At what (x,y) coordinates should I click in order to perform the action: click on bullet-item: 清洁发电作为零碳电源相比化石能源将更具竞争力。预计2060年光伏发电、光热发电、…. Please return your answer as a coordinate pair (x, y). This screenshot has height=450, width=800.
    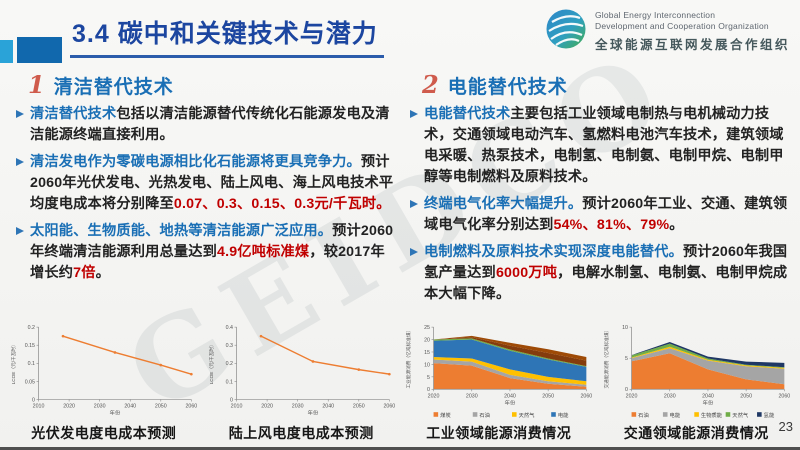
    Looking at the image, I should click on (205, 183).